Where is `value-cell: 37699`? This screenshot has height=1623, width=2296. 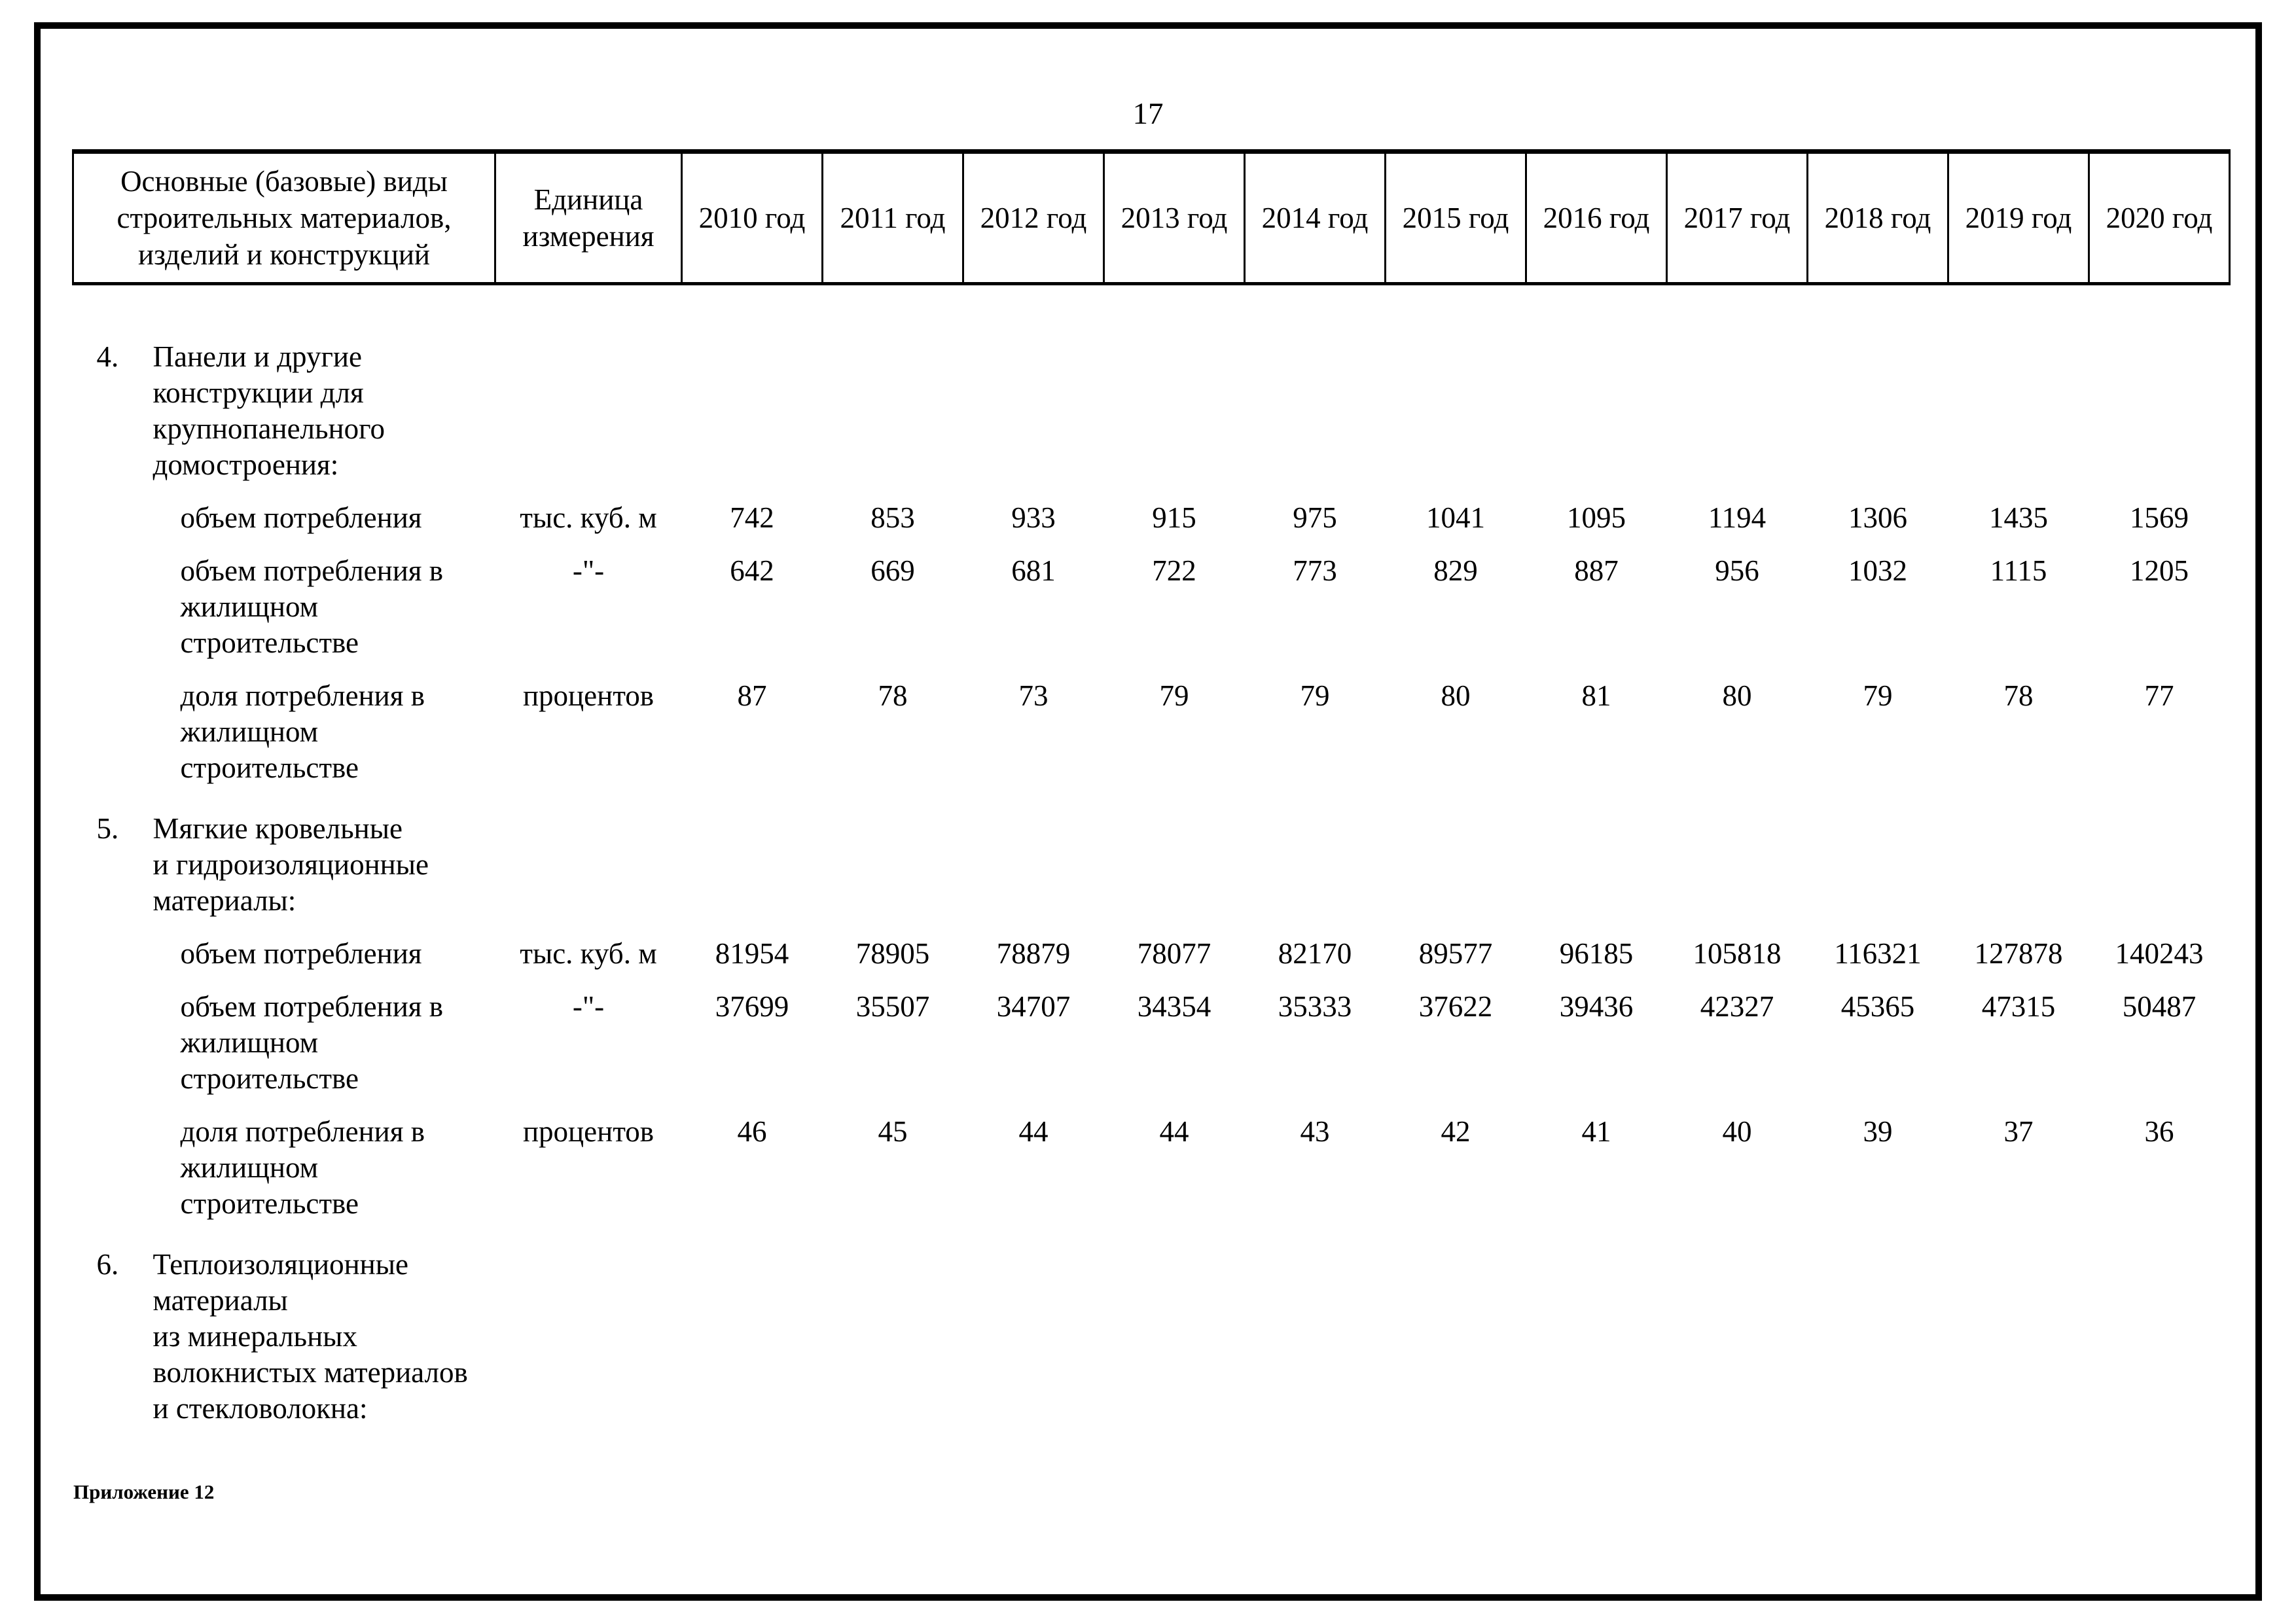
value-cell: 37699 is located at coordinates (752, 1006).